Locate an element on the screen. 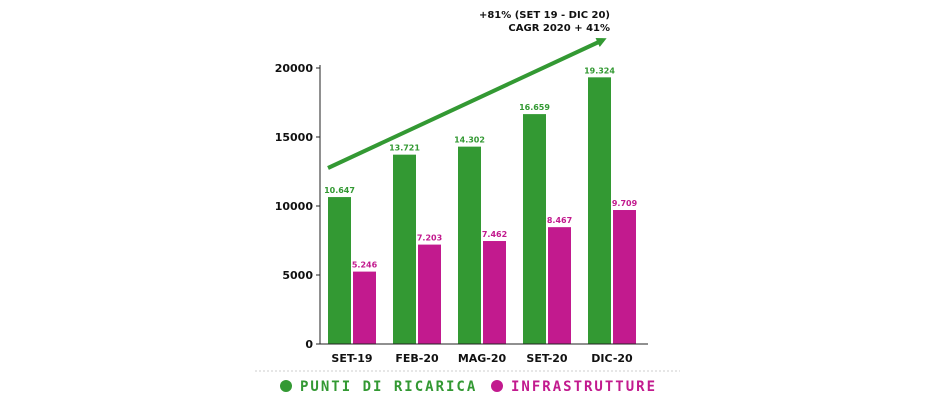 The height and width of the screenshot is (400, 940). data-label: 13.721 is located at coordinates (404, 148).